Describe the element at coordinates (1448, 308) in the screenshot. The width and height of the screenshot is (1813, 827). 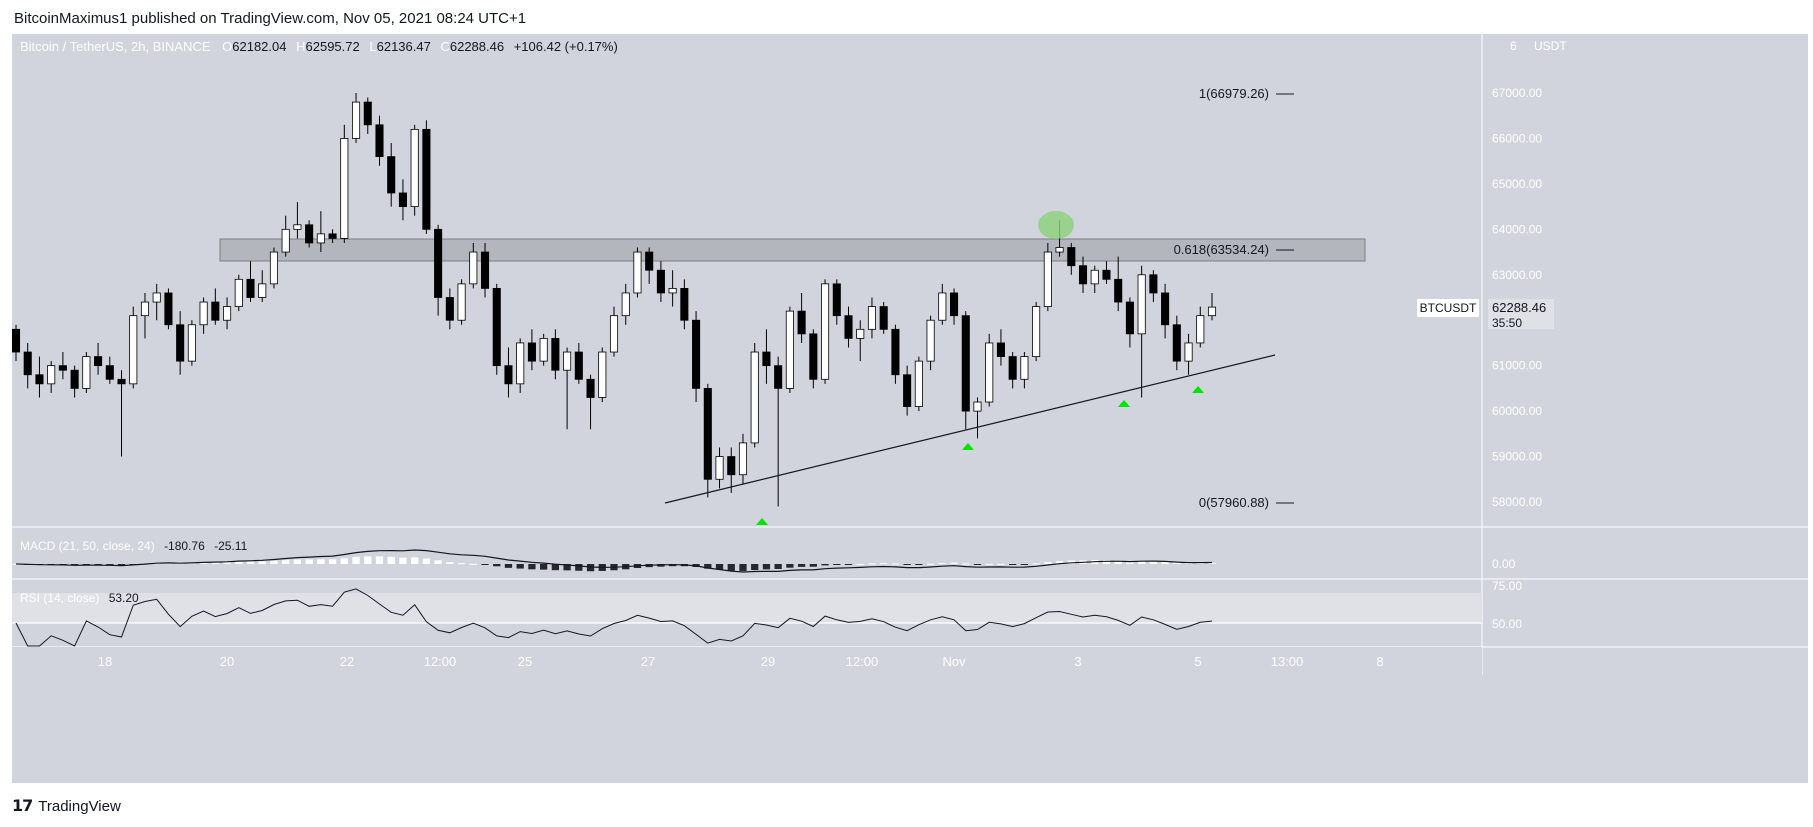
I see `symbol-badge` at that location.